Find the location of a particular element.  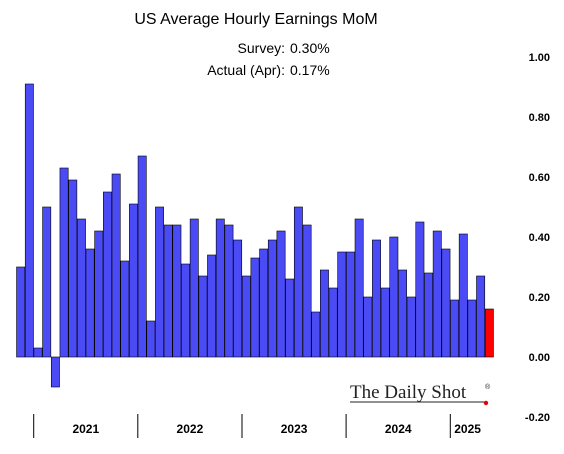

annotation-block: Survey: 0.30% Actual (Apr): 0.17% is located at coordinates (268, 59).